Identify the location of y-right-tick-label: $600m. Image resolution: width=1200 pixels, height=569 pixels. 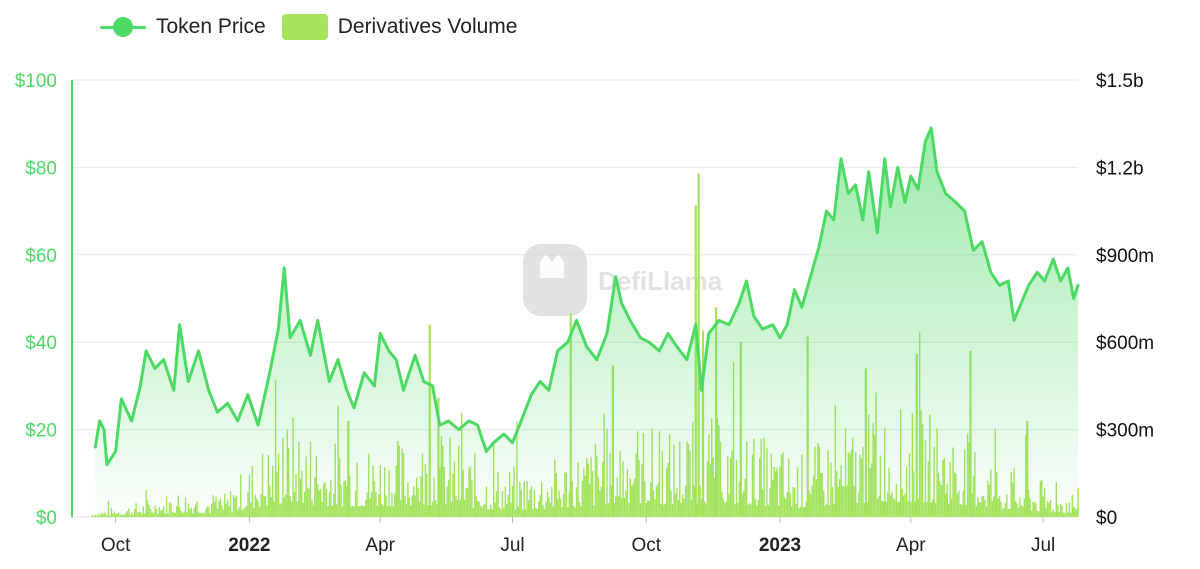
(1125, 343).